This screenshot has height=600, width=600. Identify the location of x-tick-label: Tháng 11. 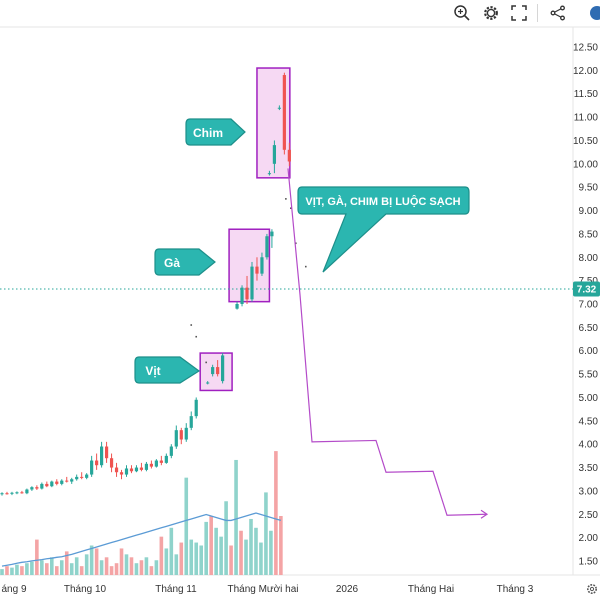
(176, 589).